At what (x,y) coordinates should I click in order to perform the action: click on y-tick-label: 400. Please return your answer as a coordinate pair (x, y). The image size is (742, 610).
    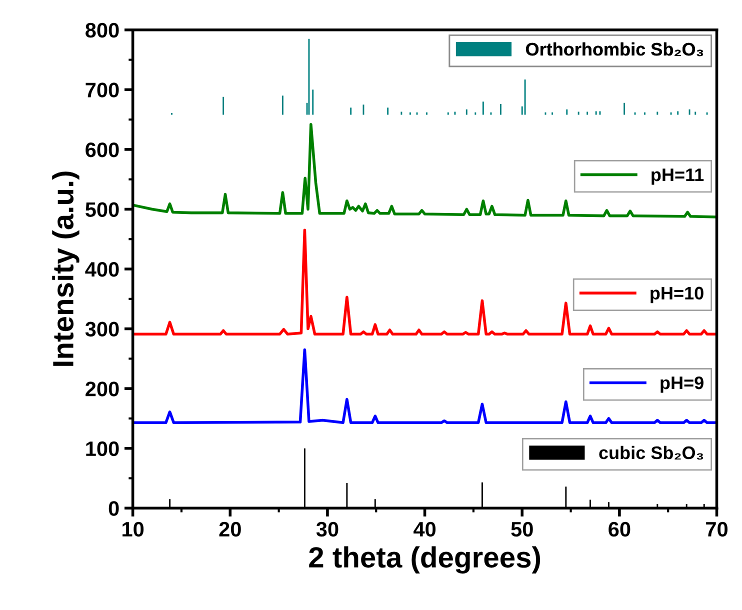
    Looking at the image, I should click on (102, 269).